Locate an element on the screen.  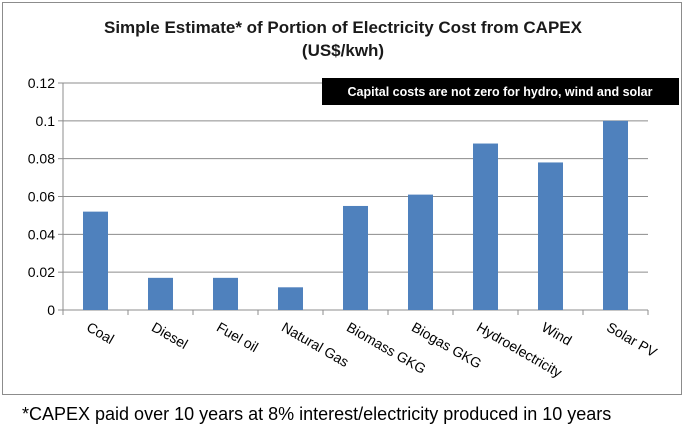
bar-natural-gas is located at coordinates (290, 298).